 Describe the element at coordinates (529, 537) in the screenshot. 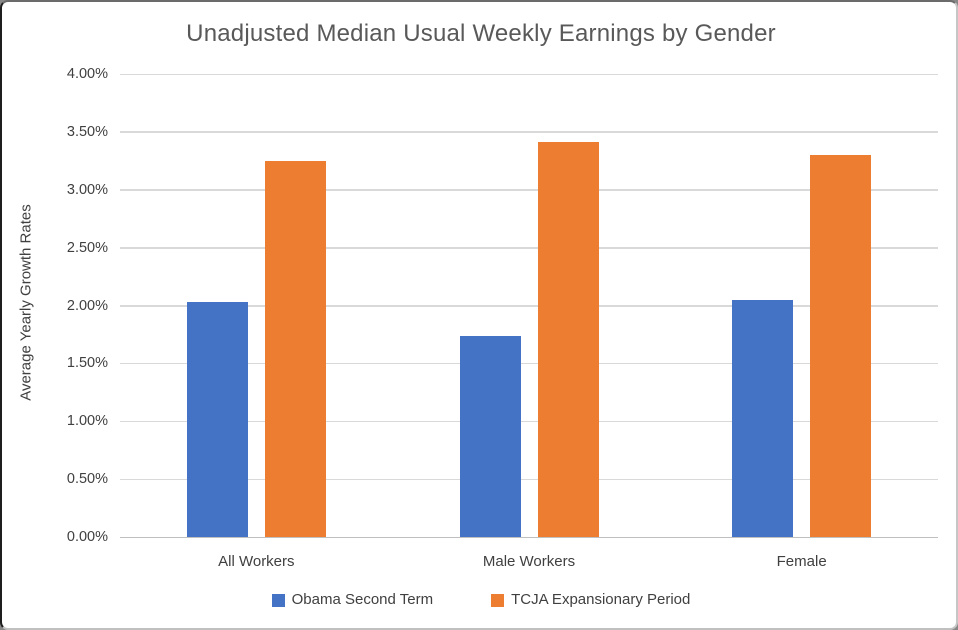

I see `x-axis-line` at that location.